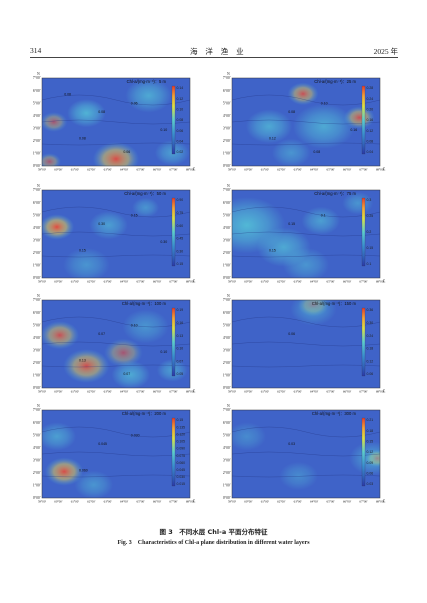 The height and width of the screenshot is (603, 427). What do you see at coordinates (370, 142) in the screenshot?
I see `colorbar-tick-label: 0.08` at bounding box center [370, 142].